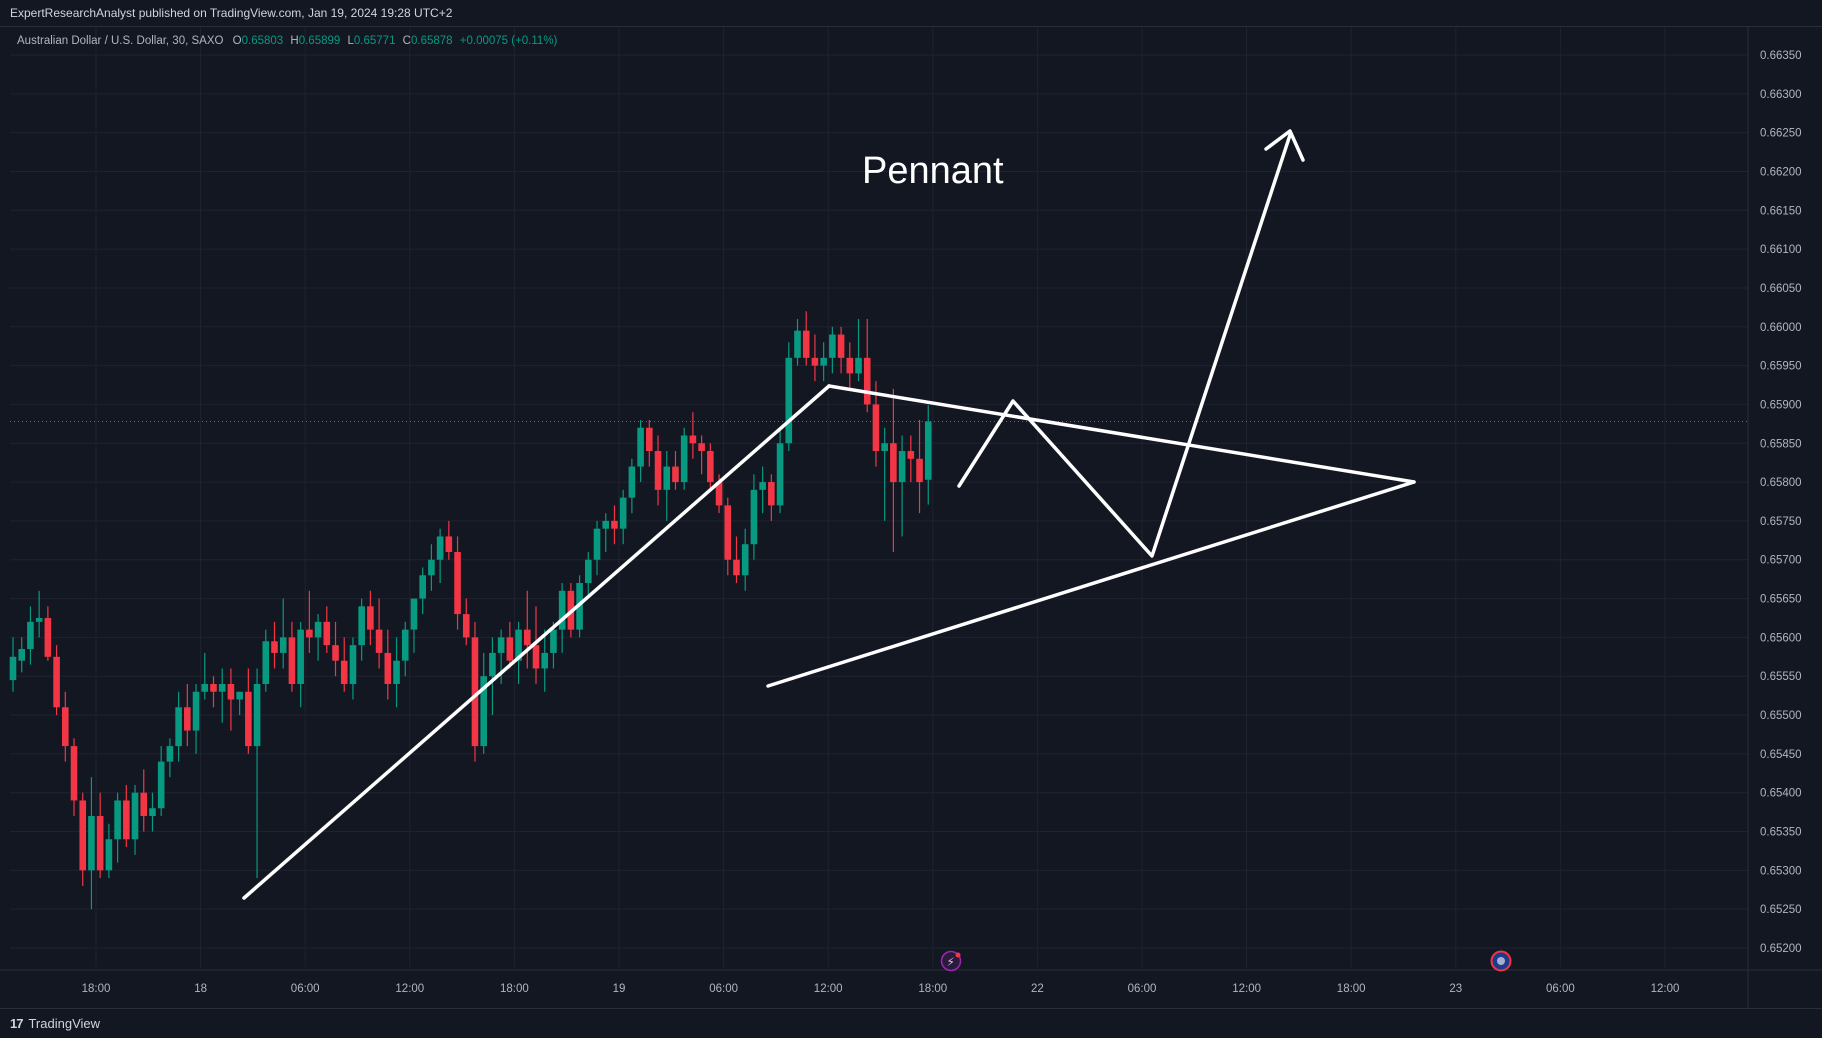  I want to click on y-tick-label: 0.65900, so click(1781, 405).